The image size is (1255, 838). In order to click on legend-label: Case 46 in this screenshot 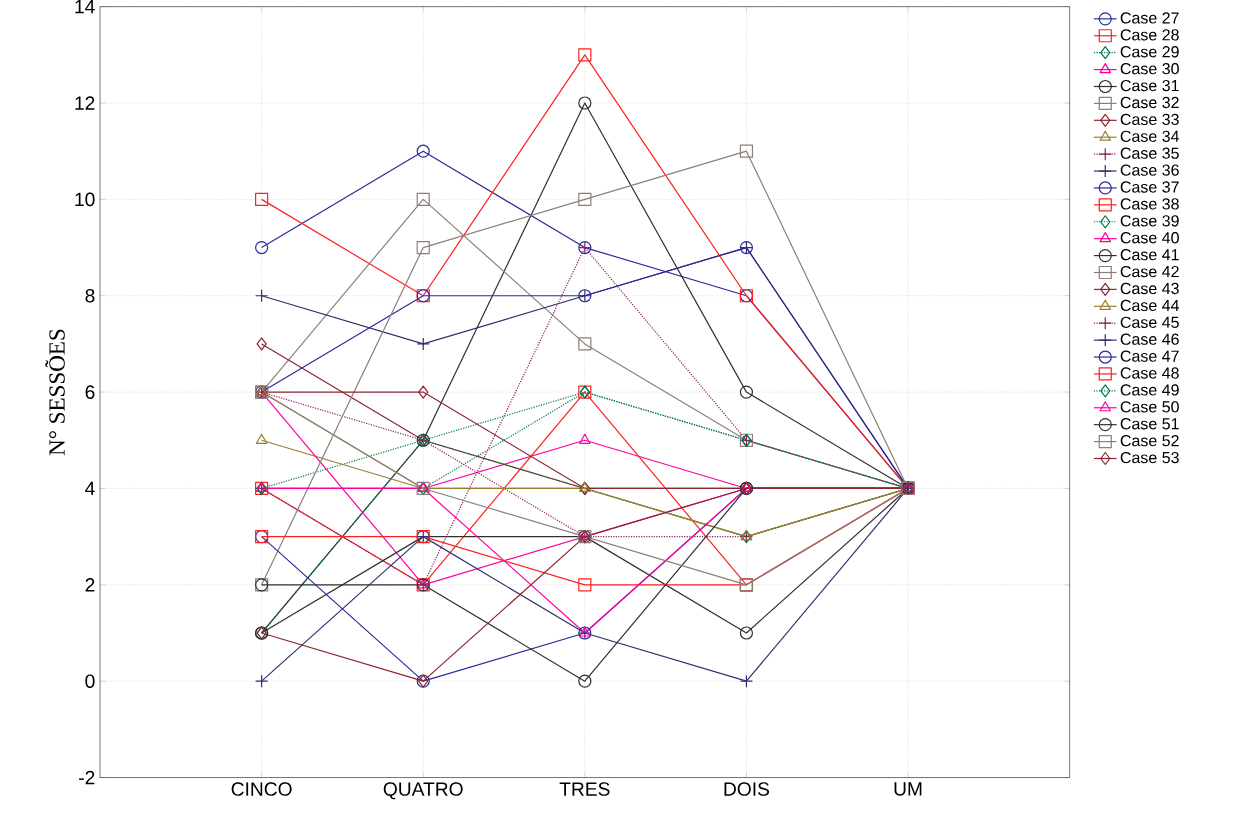, I will do `click(1149, 339)`.